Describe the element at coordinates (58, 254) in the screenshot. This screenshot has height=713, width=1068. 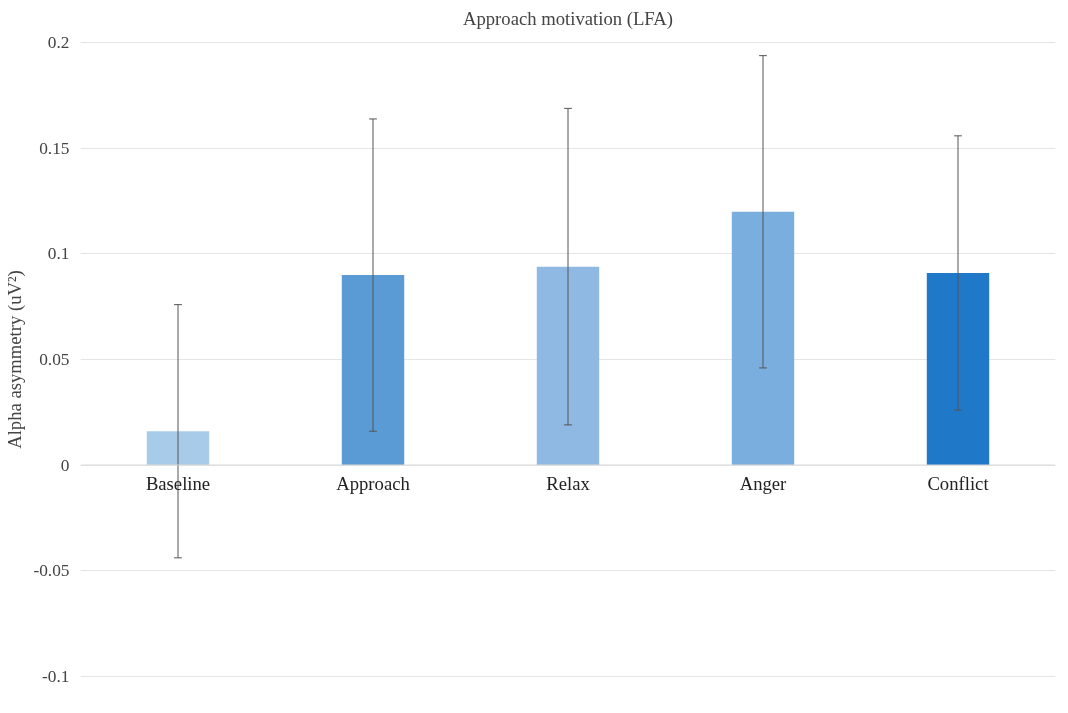
I see `y-tick-label: 0.1` at that location.